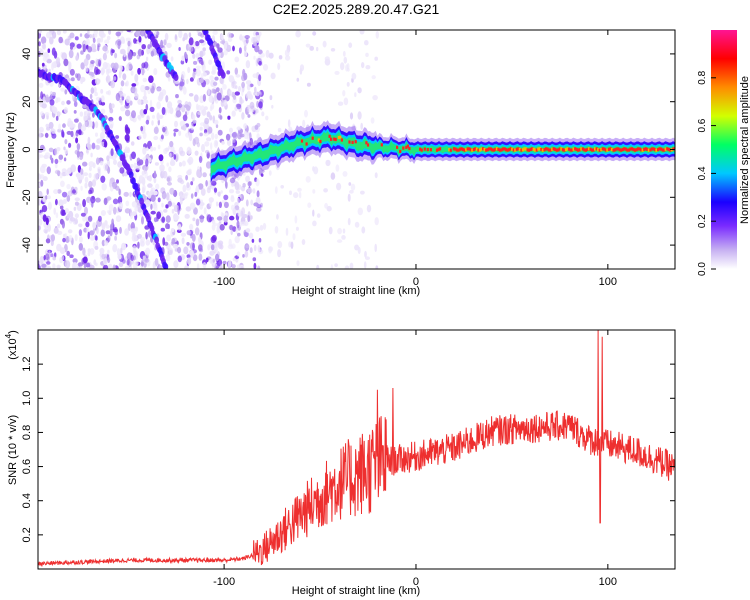 The width and height of the screenshot is (750, 600). What do you see at coordinates (702, 77) in the screenshot?
I see `colorbar-tick-label: 0.8` at bounding box center [702, 77].